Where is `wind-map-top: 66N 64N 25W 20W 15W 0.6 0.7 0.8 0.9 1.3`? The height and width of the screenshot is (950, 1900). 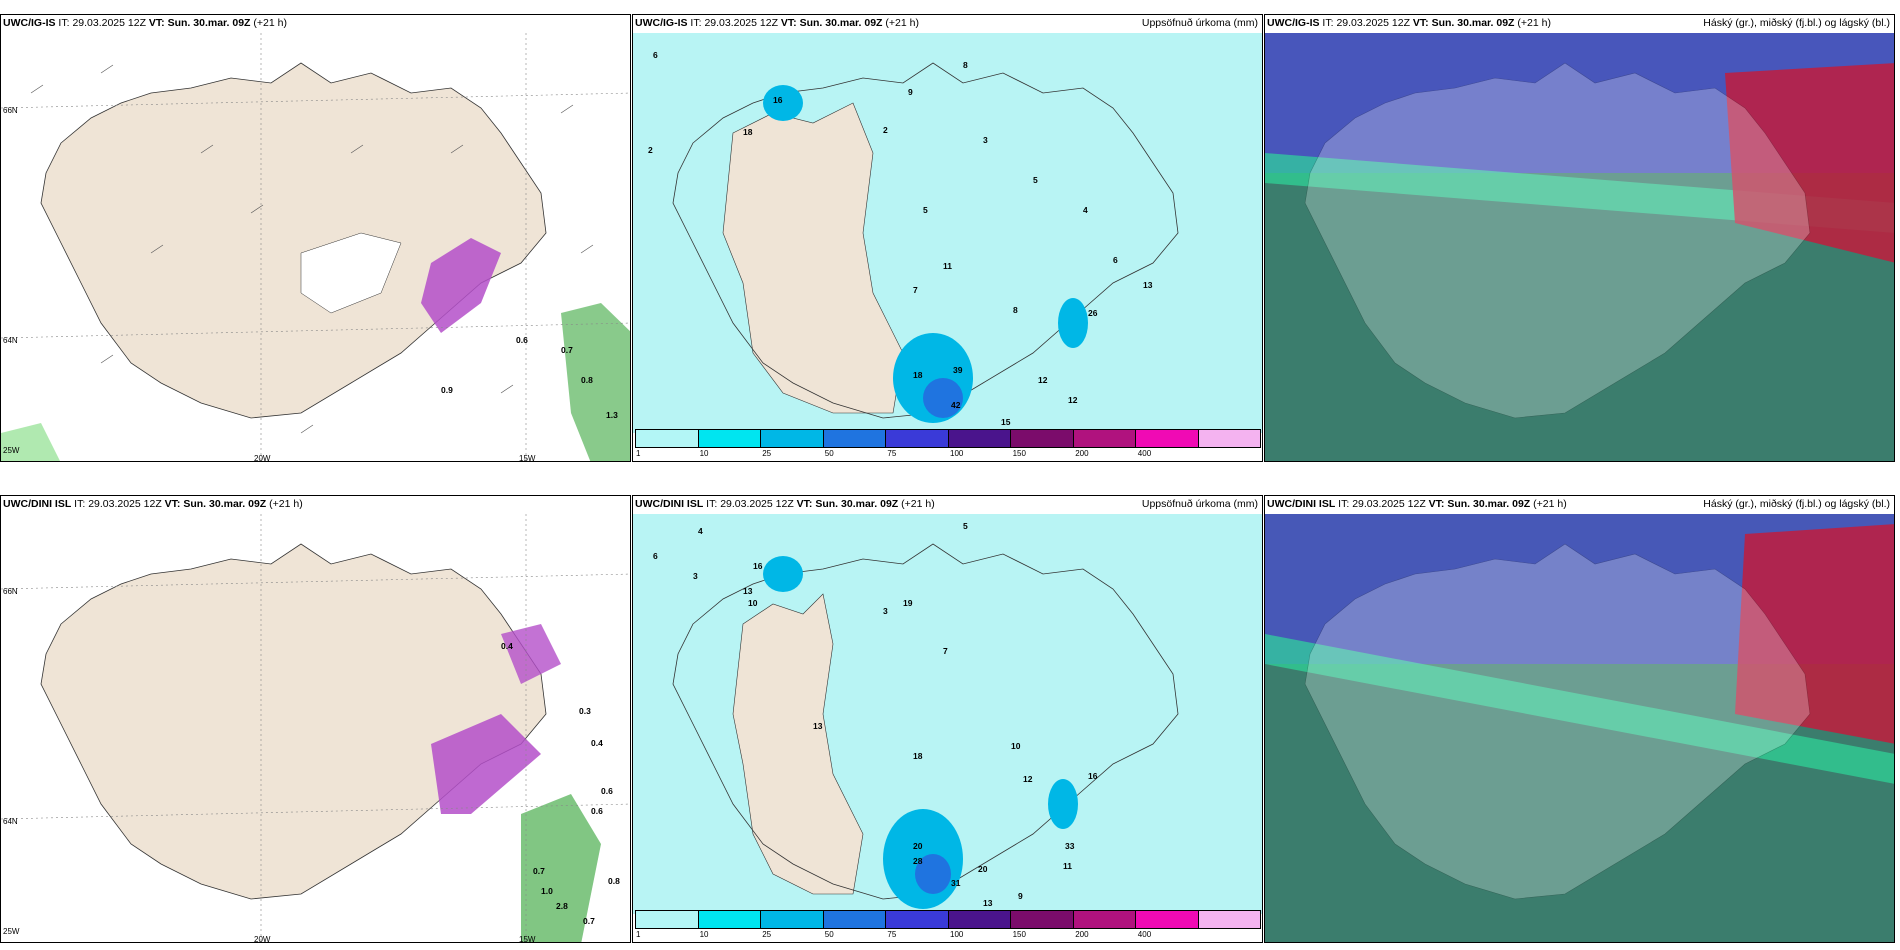
wind-map-top: 66N 64N 25W 20W 15W 0.6 0.7 0.8 0.9 1.3 is located at coordinates (315, 247).